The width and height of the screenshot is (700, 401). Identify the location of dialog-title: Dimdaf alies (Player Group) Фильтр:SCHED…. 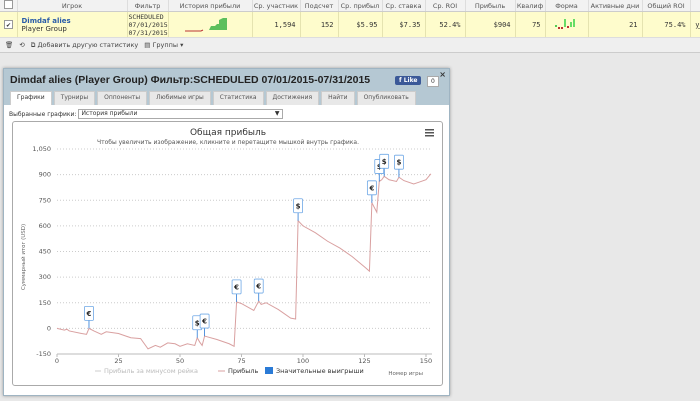
(190, 80).